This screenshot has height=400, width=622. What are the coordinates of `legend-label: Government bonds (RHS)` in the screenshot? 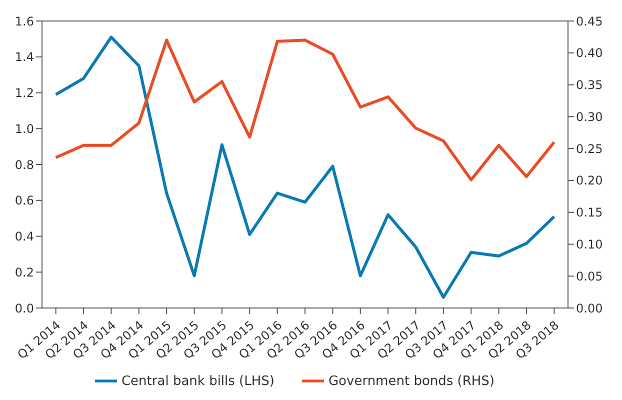 It's located at (411, 381).